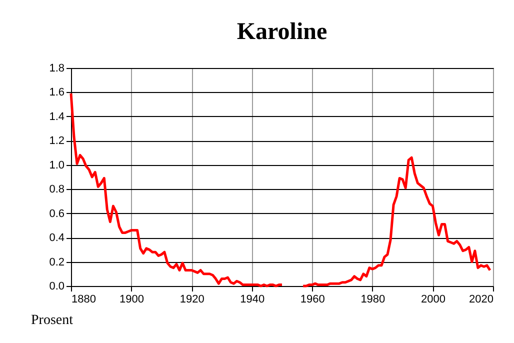 This screenshot has height=343, width=514. What do you see at coordinates (56, 214) in the screenshot?
I see `y-tick-label: 0.6` at bounding box center [56, 214].